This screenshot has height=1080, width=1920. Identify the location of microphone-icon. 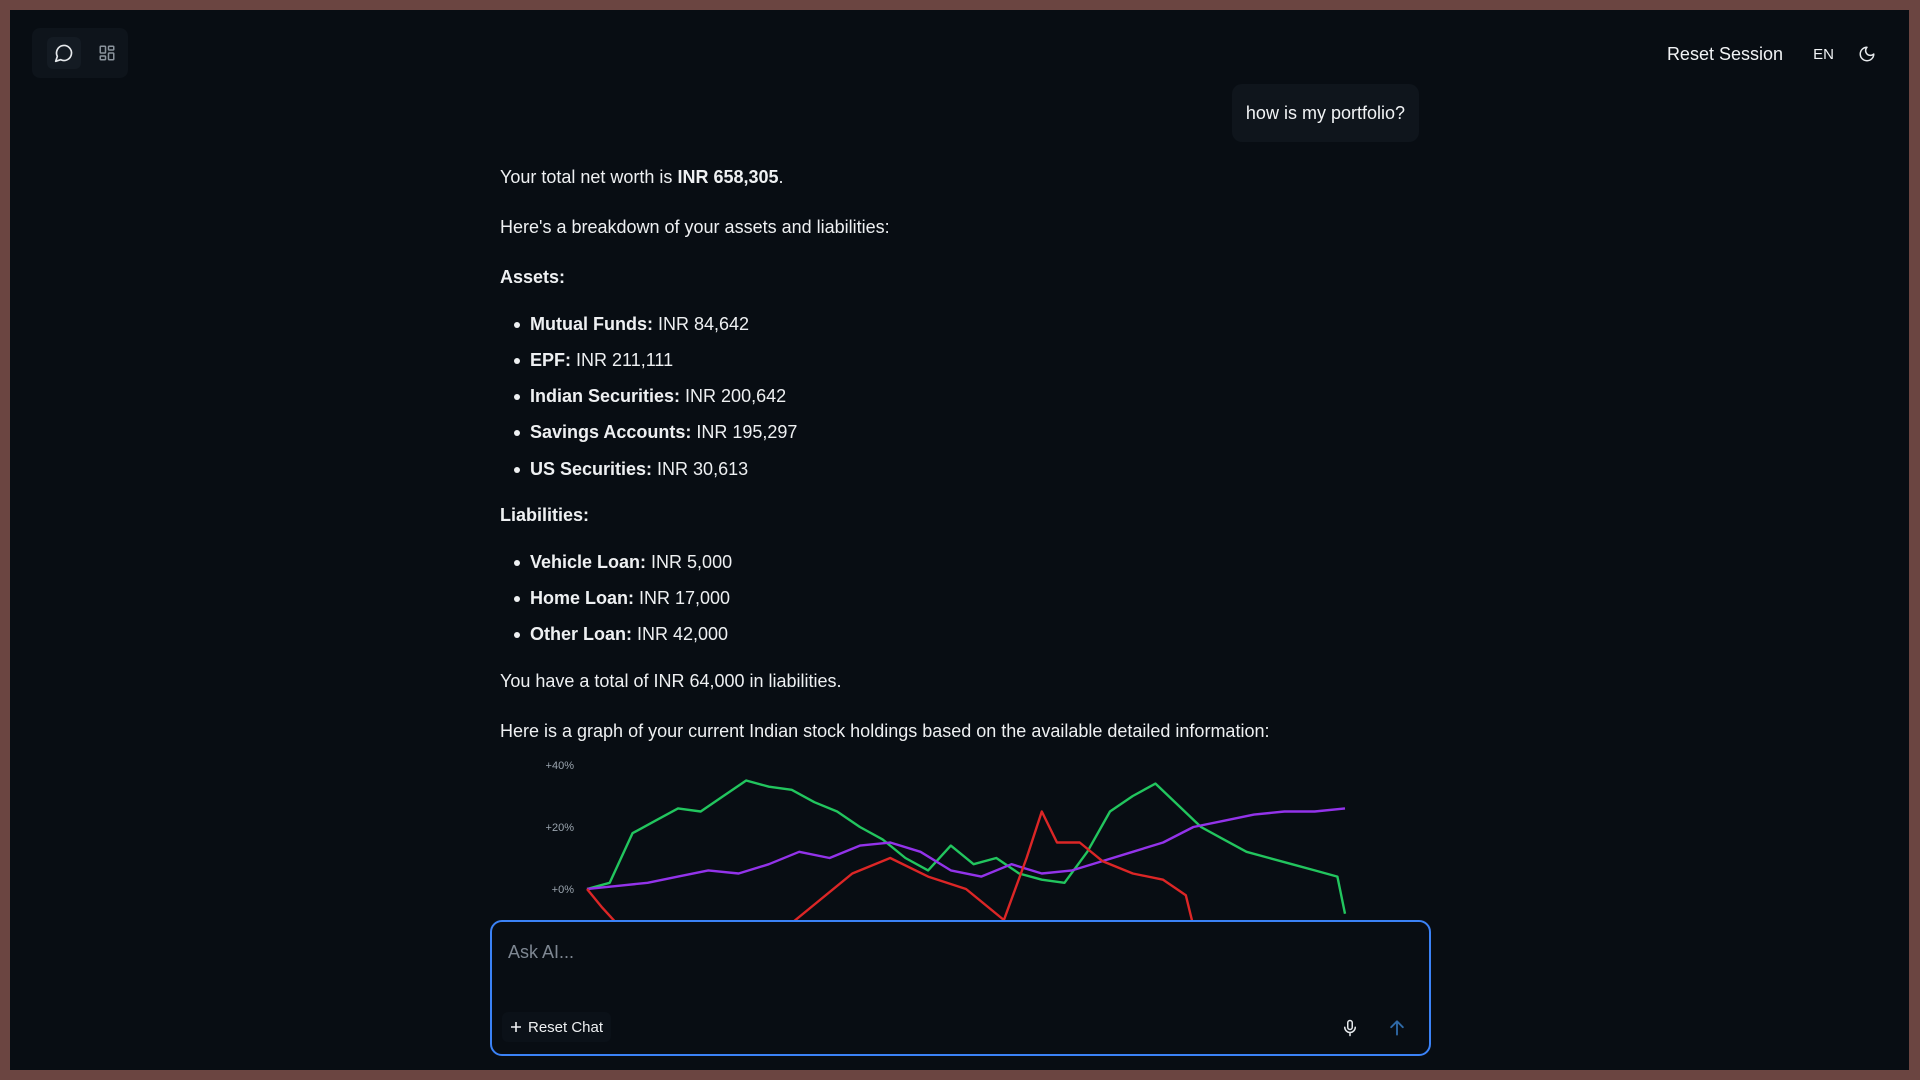
(1350, 1028).